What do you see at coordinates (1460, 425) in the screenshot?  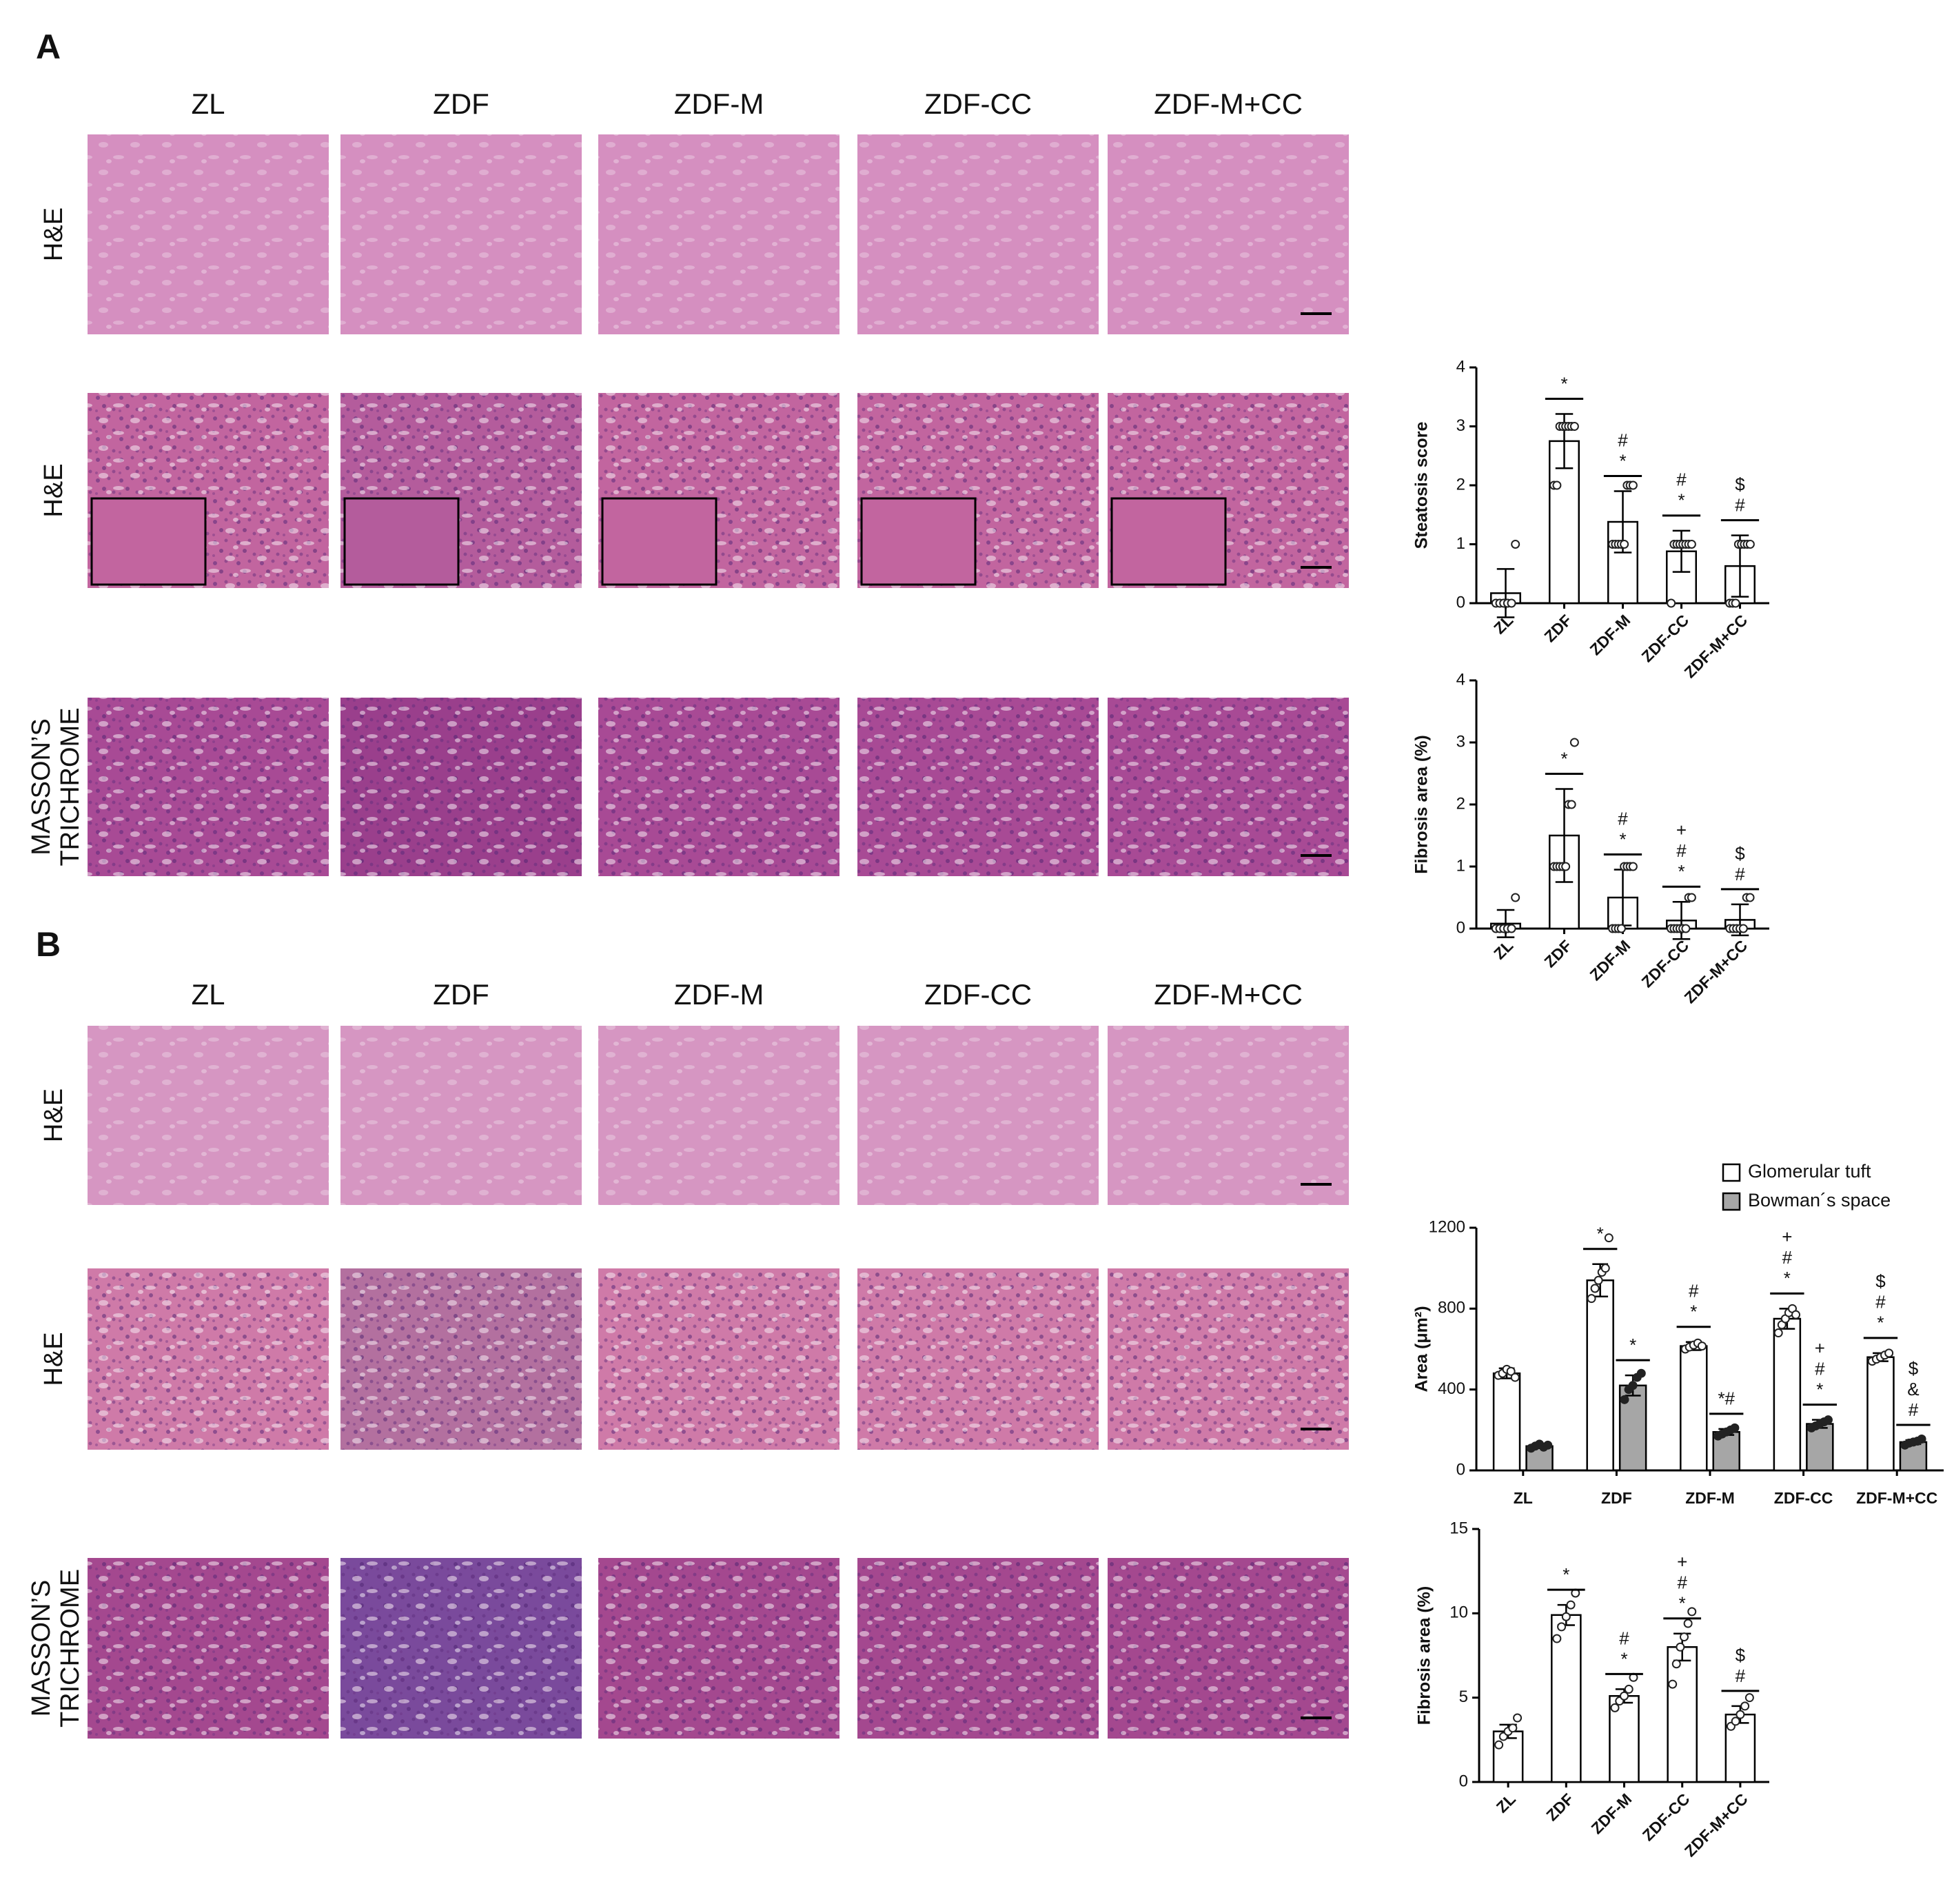 I see `y-tick-label: 3` at bounding box center [1460, 425].